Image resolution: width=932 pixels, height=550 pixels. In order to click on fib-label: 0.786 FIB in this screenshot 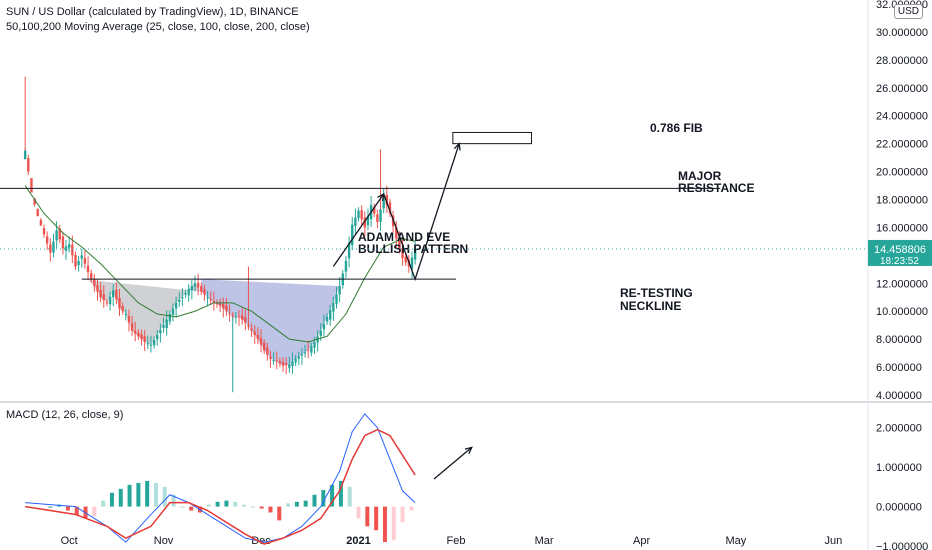, I will do `click(676, 128)`.